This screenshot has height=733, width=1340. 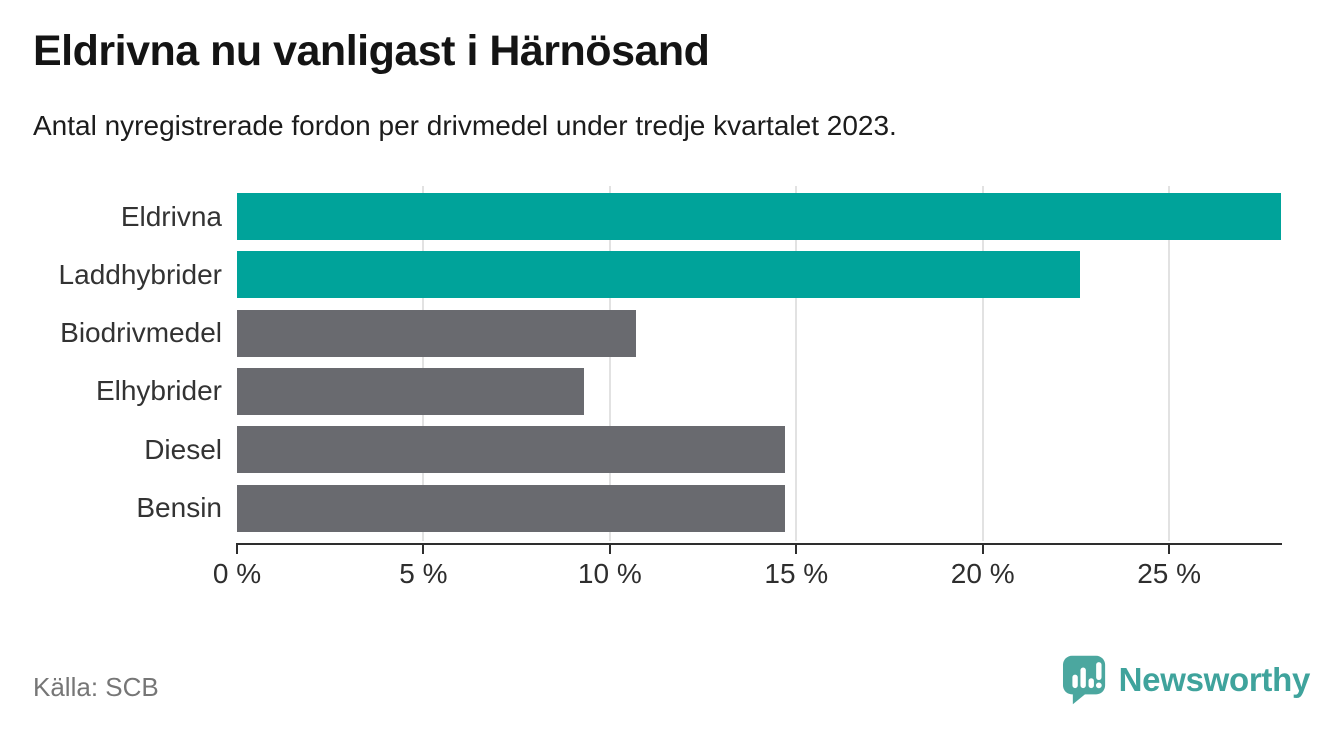 I want to click on x-axis: 0 % 5 % 10 % 15 % 20 % 25 %, so click(x=747, y=568).